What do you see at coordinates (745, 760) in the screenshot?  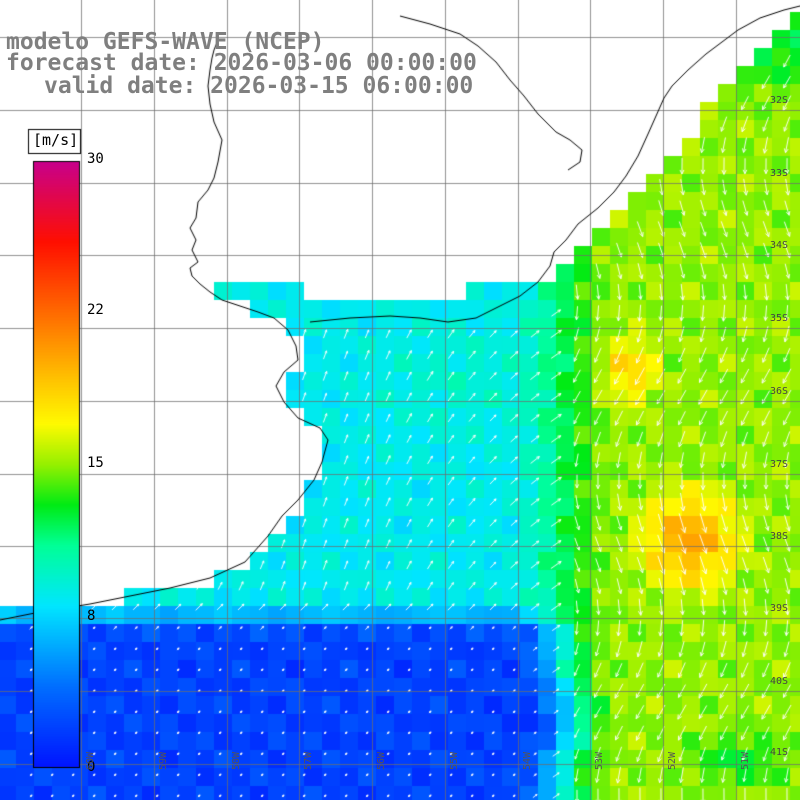 I see `lon-label-51w: 51W` at bounding box center [745, 760].